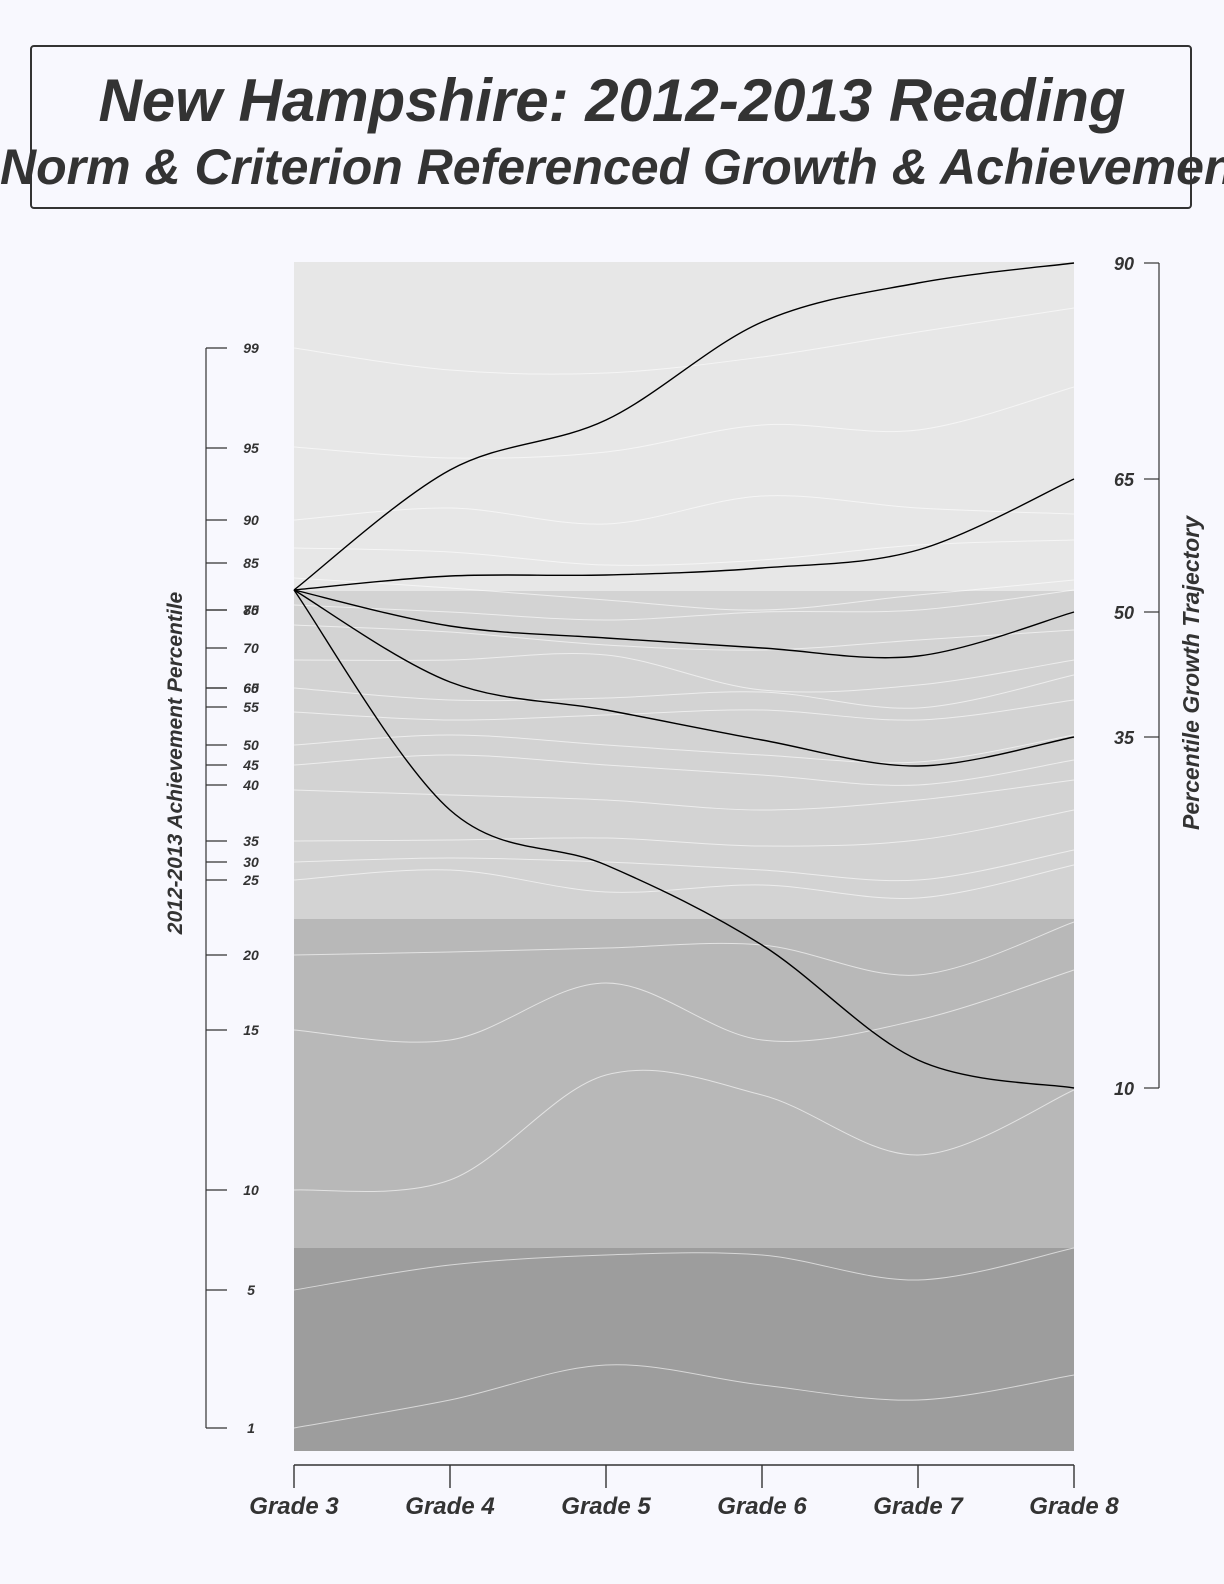 The height and width of the screenshot is (1584, 1224). I want to click on left-tick-label: 85, so click(251, 563).